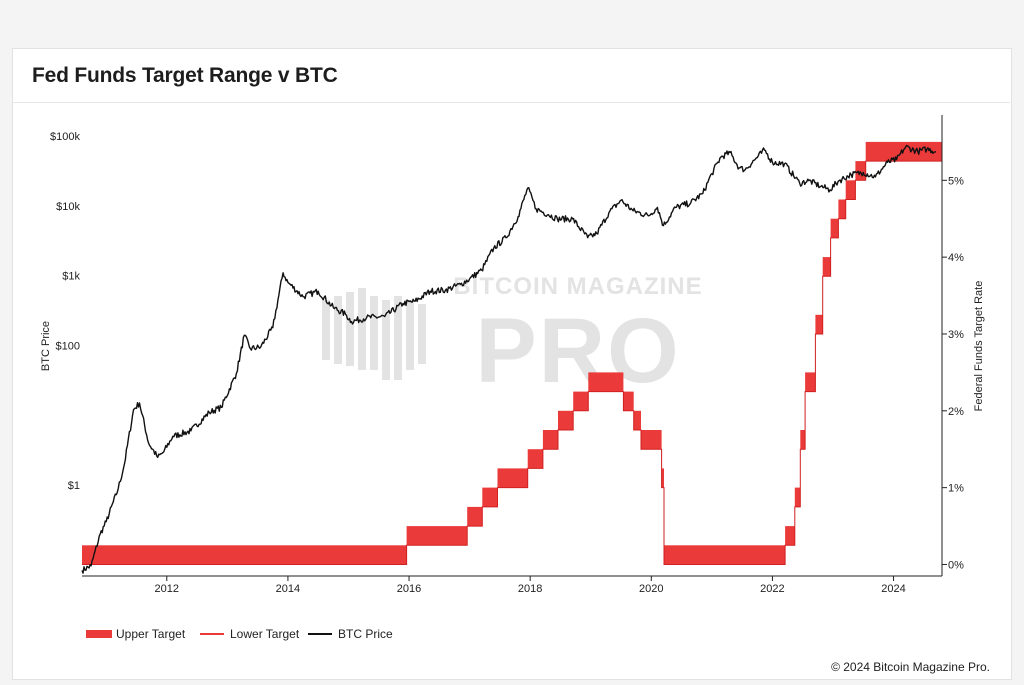 The image size is (1024, 685). Describe the element at coordinates (65, 137) in the screenshot. I see `y-left-tick-label: $100k` at that location.